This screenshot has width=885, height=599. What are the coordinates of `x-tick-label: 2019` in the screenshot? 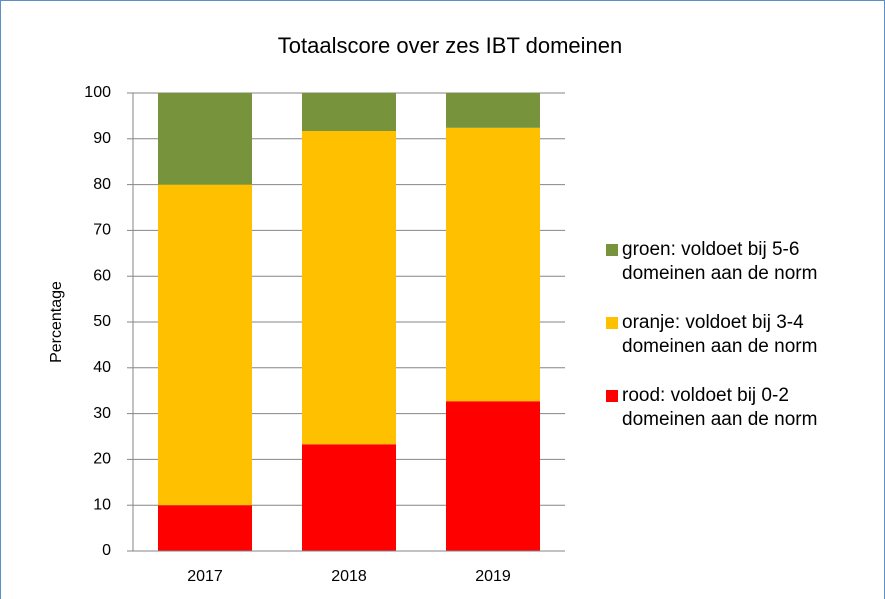 It's located at (493, 576).